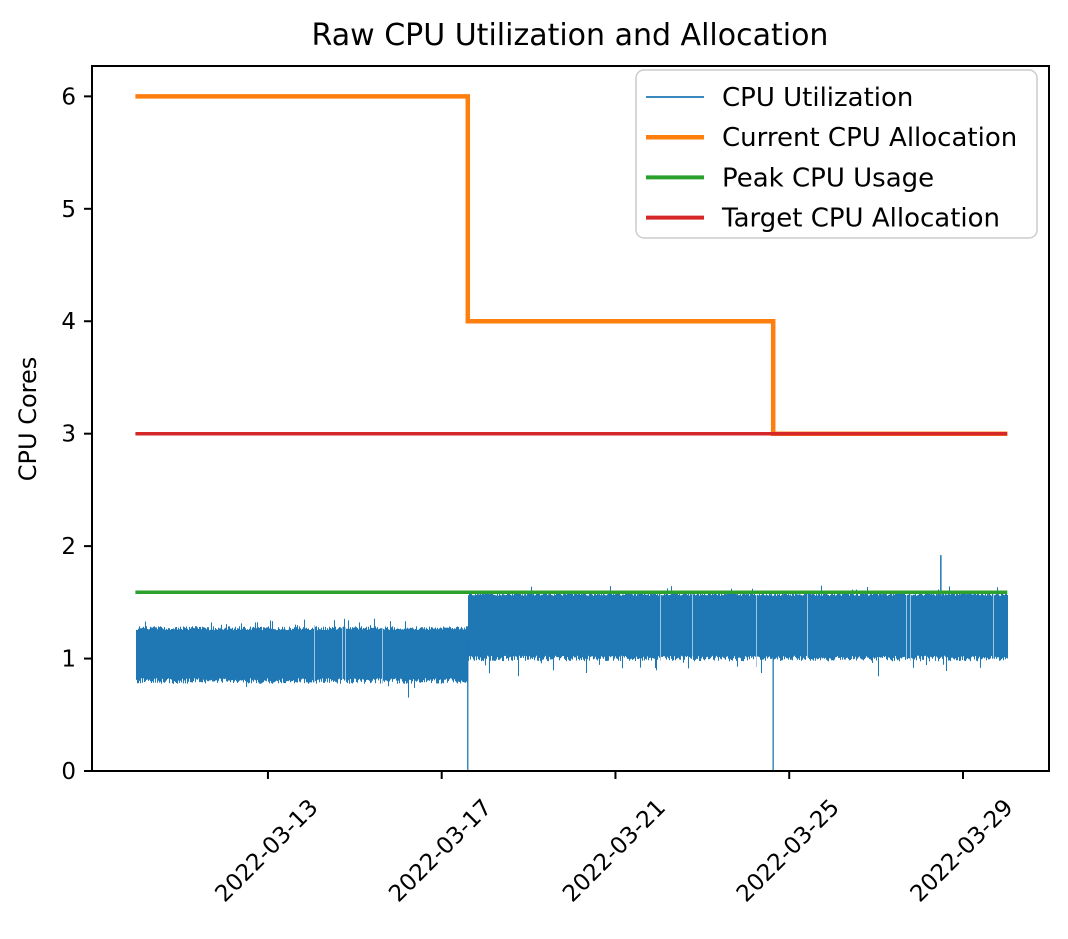  I want to click on legend-box, so click(836, 154).